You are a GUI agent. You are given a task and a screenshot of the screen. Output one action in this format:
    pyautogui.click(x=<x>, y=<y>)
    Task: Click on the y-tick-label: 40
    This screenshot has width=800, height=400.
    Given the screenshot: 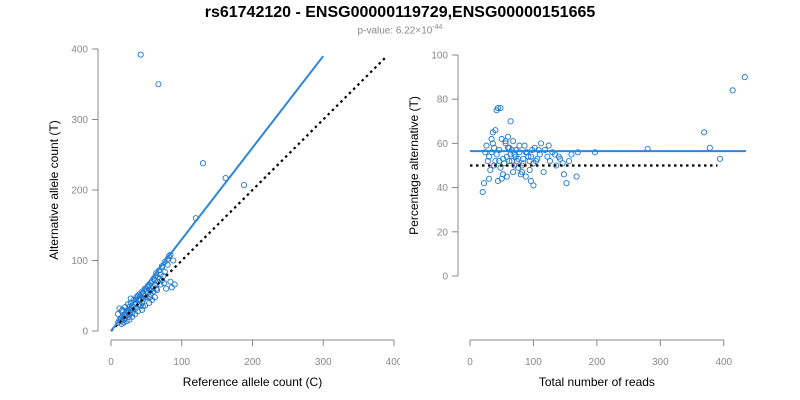 What is the action you would take?
    pyautogui.click(x=443, y=188)
    